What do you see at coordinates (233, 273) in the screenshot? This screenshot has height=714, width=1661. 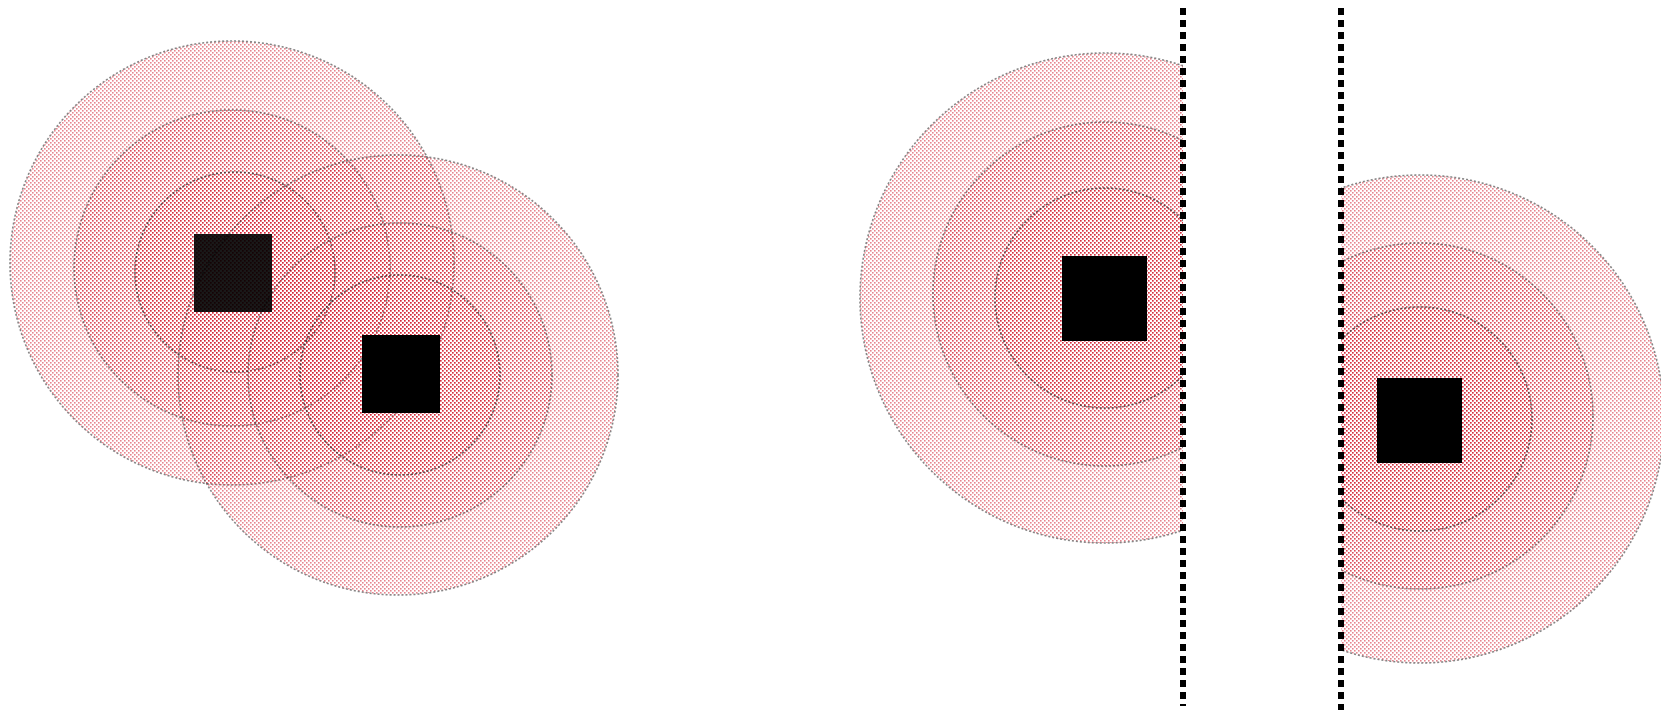 I see `source-a-square` at bounding box center [233, 273].